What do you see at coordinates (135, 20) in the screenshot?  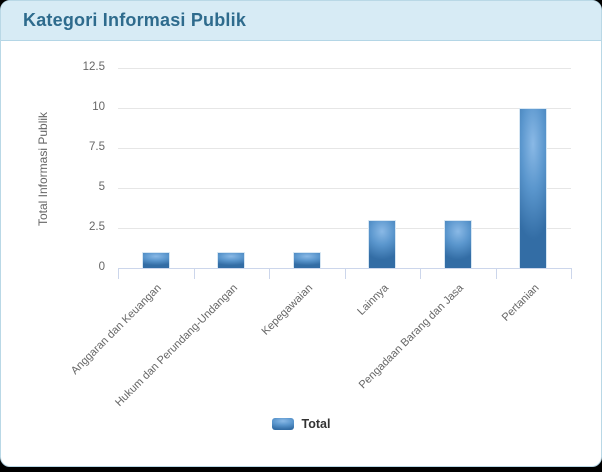 I see `page-title: Kategori Informasi Publik` at bounding box center [135, 20].